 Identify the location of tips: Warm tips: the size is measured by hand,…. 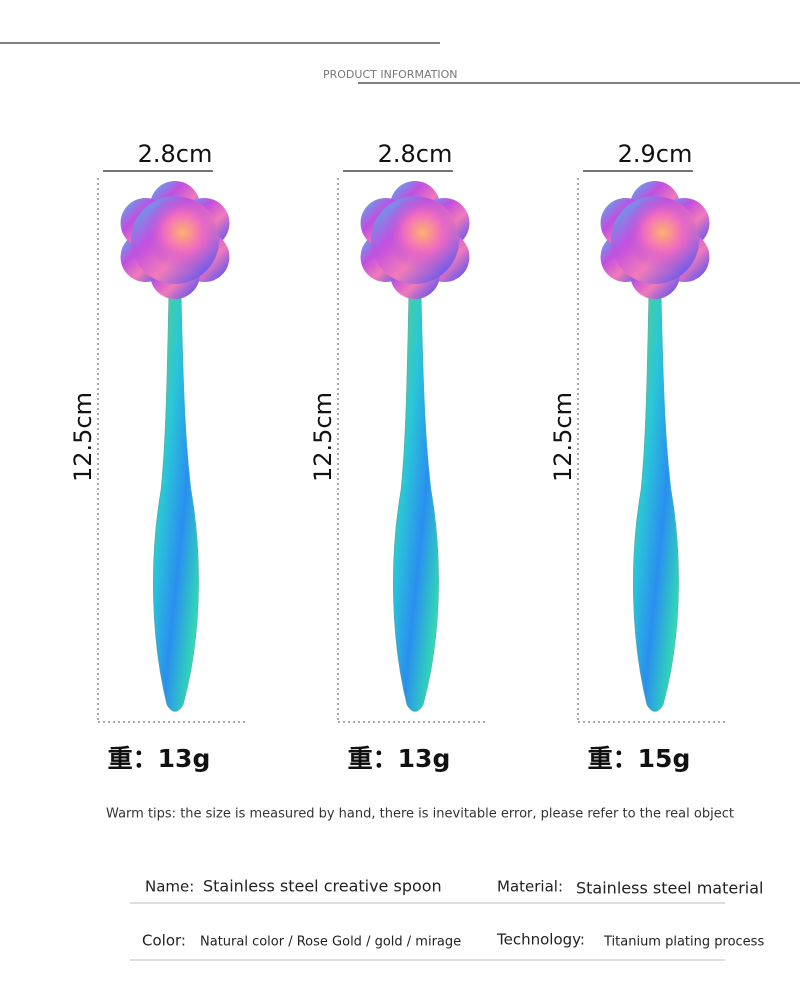
(420, 814).